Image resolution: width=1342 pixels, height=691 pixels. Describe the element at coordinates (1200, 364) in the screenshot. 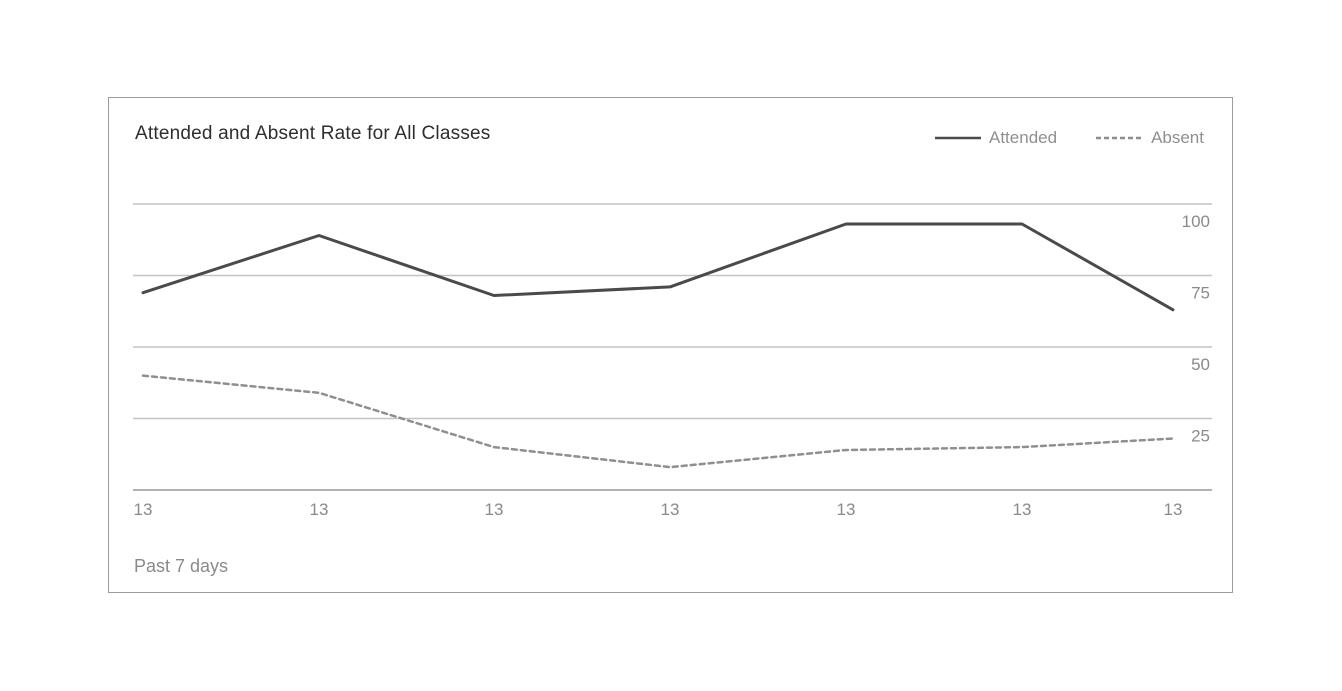

I see `y-axis-tick-label: 50` at that location.